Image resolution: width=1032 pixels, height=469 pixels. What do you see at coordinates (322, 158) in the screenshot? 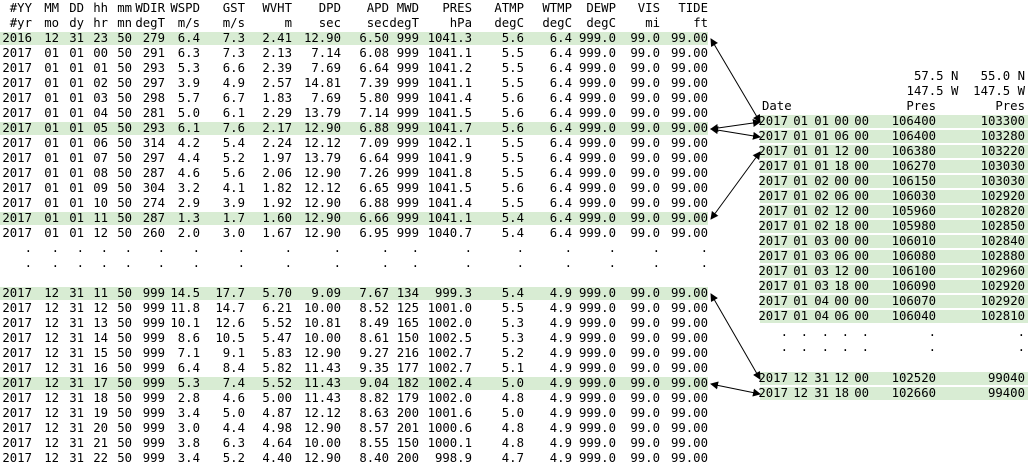
I see `table-cell: 13.79` at bounding box center [322, 158].